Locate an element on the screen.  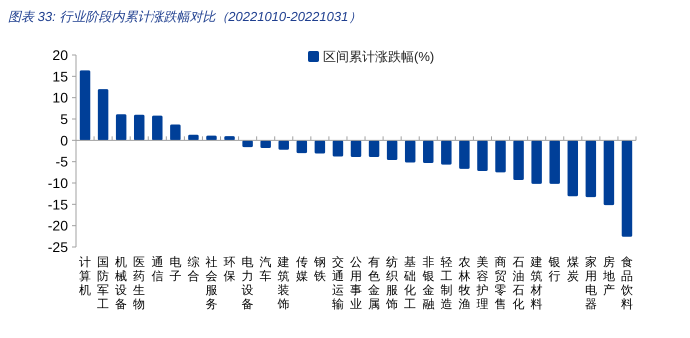
x-tick-label: 社会服务 is located at coordinates (211, 283).